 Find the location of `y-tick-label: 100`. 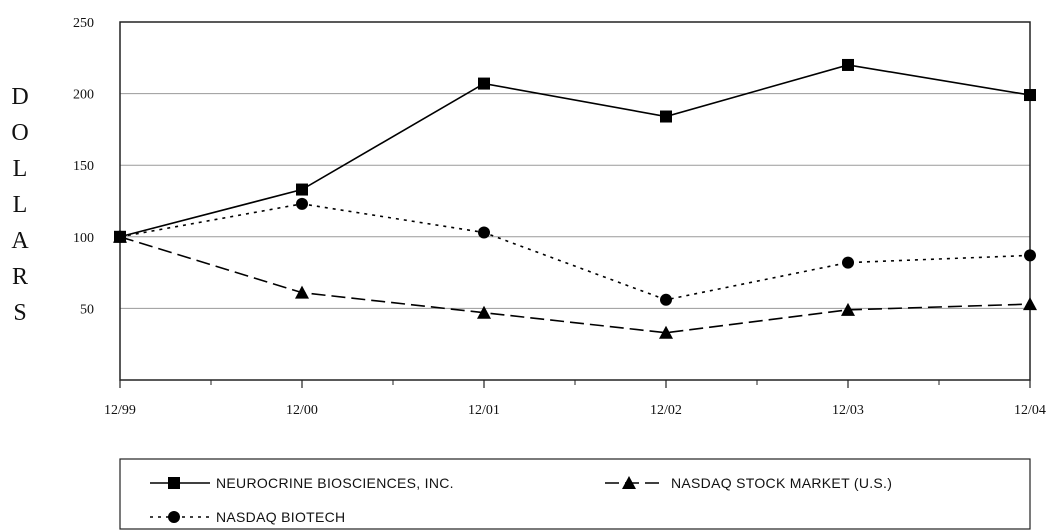

y-tick-label: 100 is located at coordinates (83, 238).